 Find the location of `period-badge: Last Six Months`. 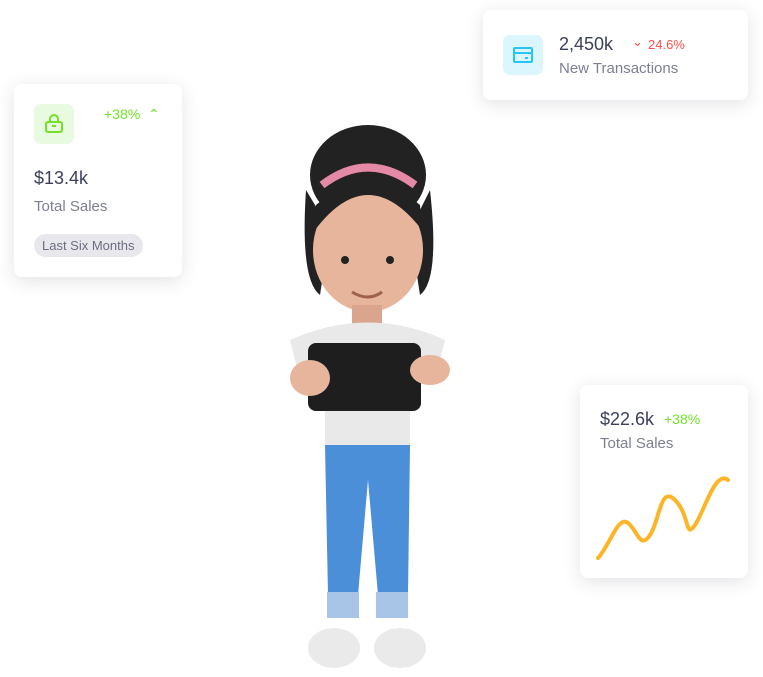

period-badge: Last Six Months is located at coordinates (88, 245).